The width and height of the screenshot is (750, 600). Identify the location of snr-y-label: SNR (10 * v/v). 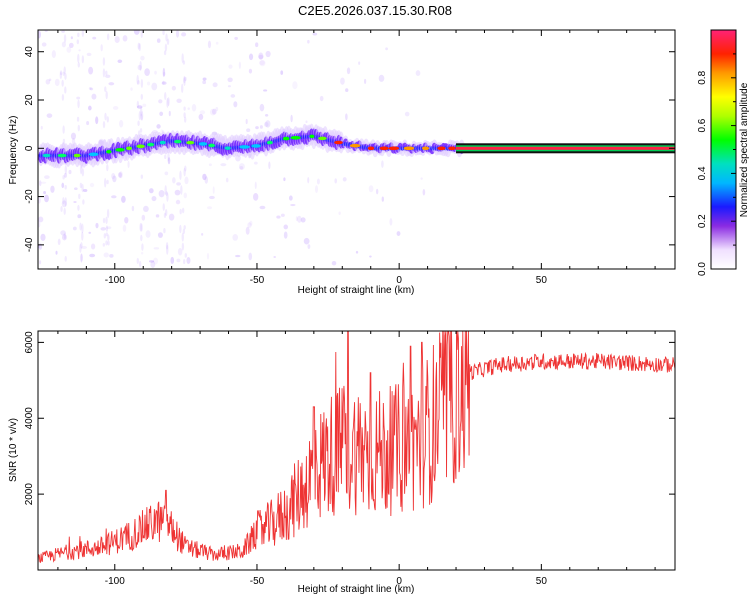
(13, 450).